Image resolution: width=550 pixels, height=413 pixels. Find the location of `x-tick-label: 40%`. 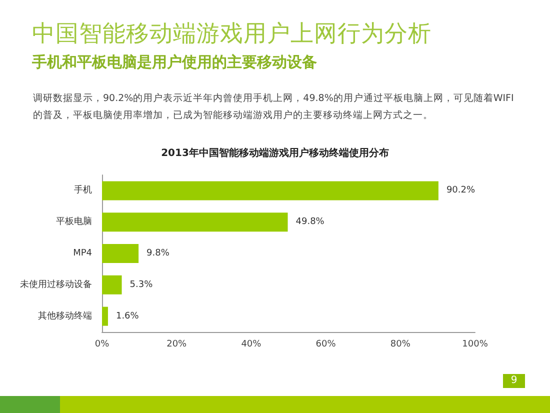

x-tick-label: 40% is located at coordinates (251, 345).